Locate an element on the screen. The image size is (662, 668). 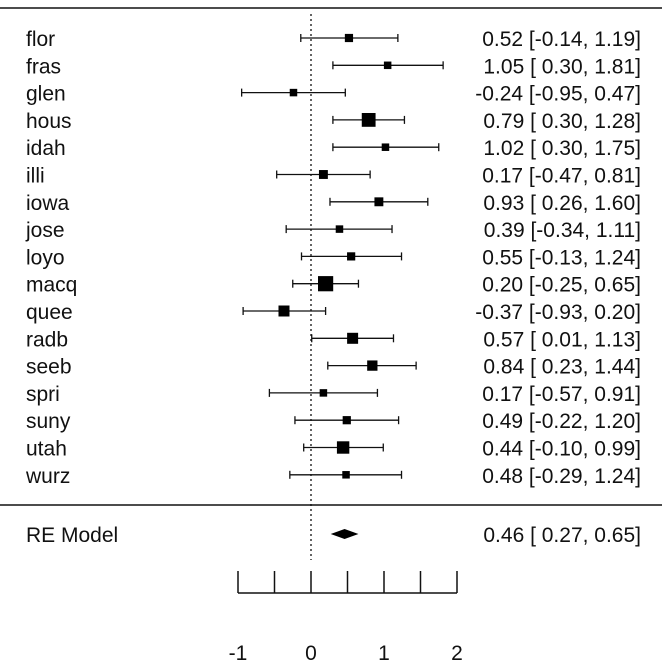
study-row: seeb 0.84 [ 0.23, 1.44] is located at coordinates (333, 367).